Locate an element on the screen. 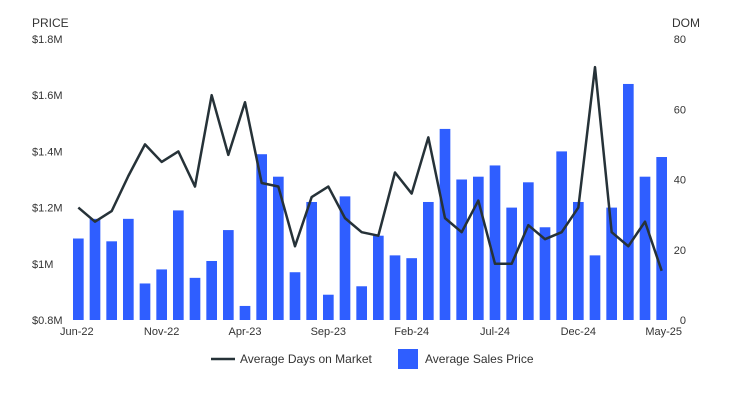 The image size is (736, 400). legend-swatch-sales-price is located at coordinates (408, 359).